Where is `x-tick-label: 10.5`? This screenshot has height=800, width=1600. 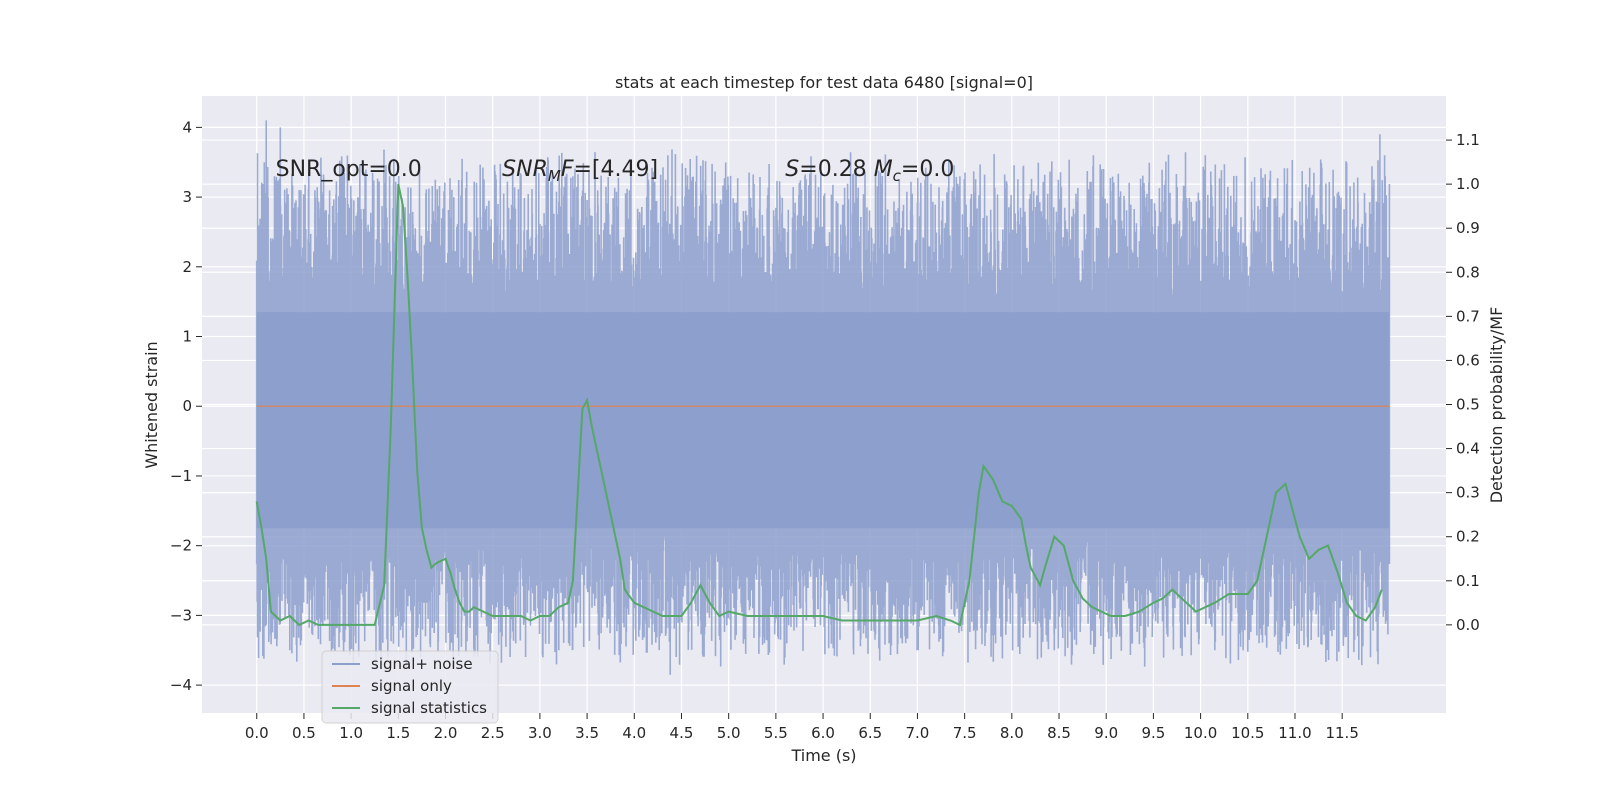
x-tick-label: 10.5 is located at coordinates (1247, 733).